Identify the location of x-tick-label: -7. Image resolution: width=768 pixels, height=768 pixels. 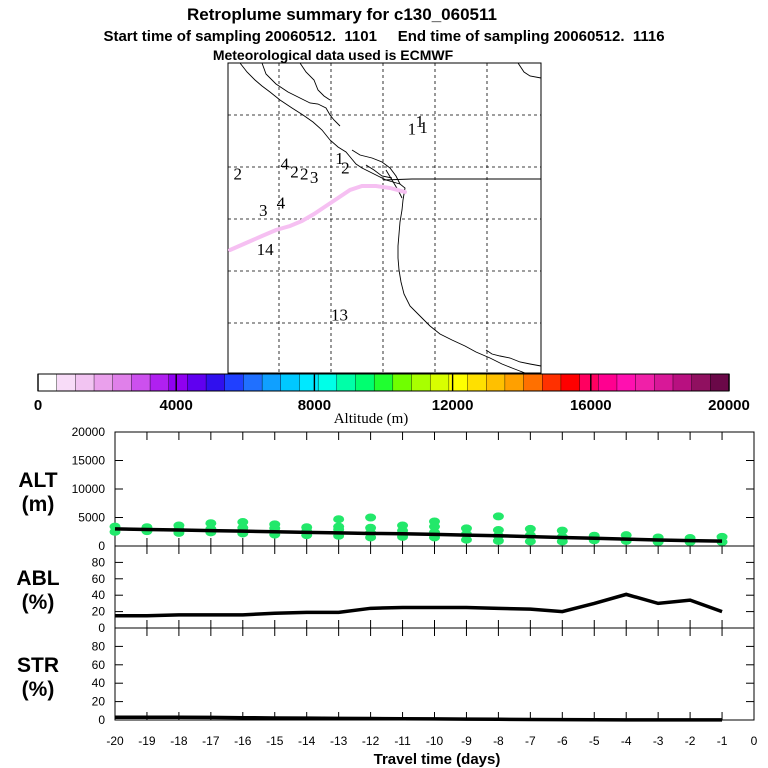
(530, 741).